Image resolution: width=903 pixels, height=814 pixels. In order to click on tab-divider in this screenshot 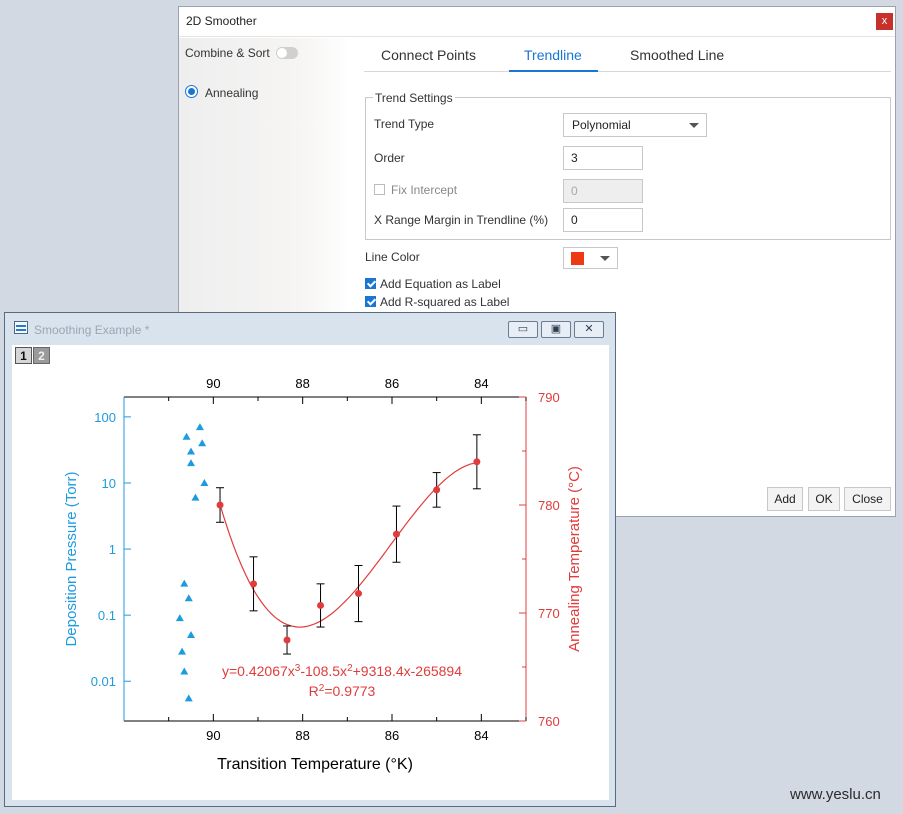, I will do `click(627, 71)`.